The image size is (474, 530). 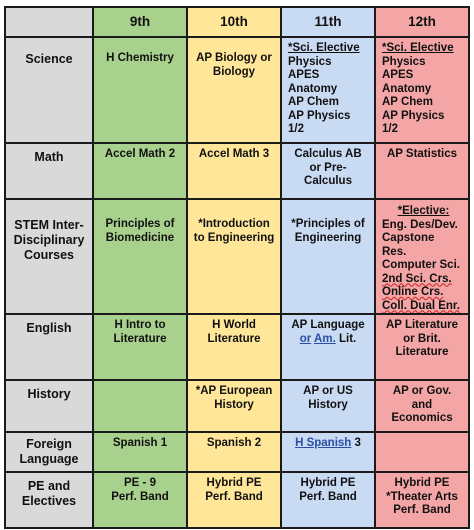 I want to click on cell-english-g12: AP Literature or Brit. Literature, so click(x=422, y=347).